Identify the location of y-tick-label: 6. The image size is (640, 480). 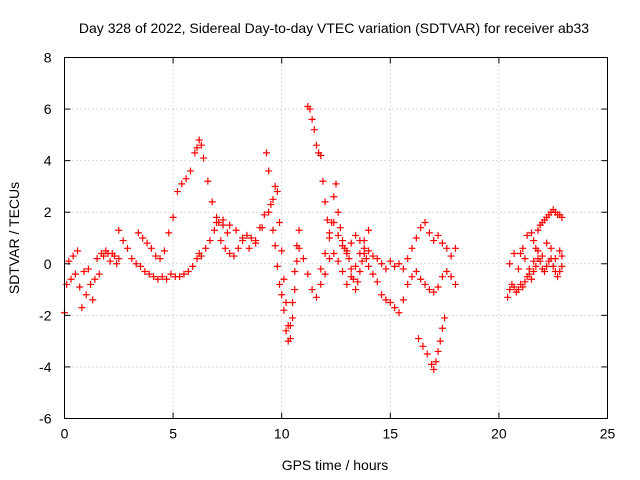
(48, 109).